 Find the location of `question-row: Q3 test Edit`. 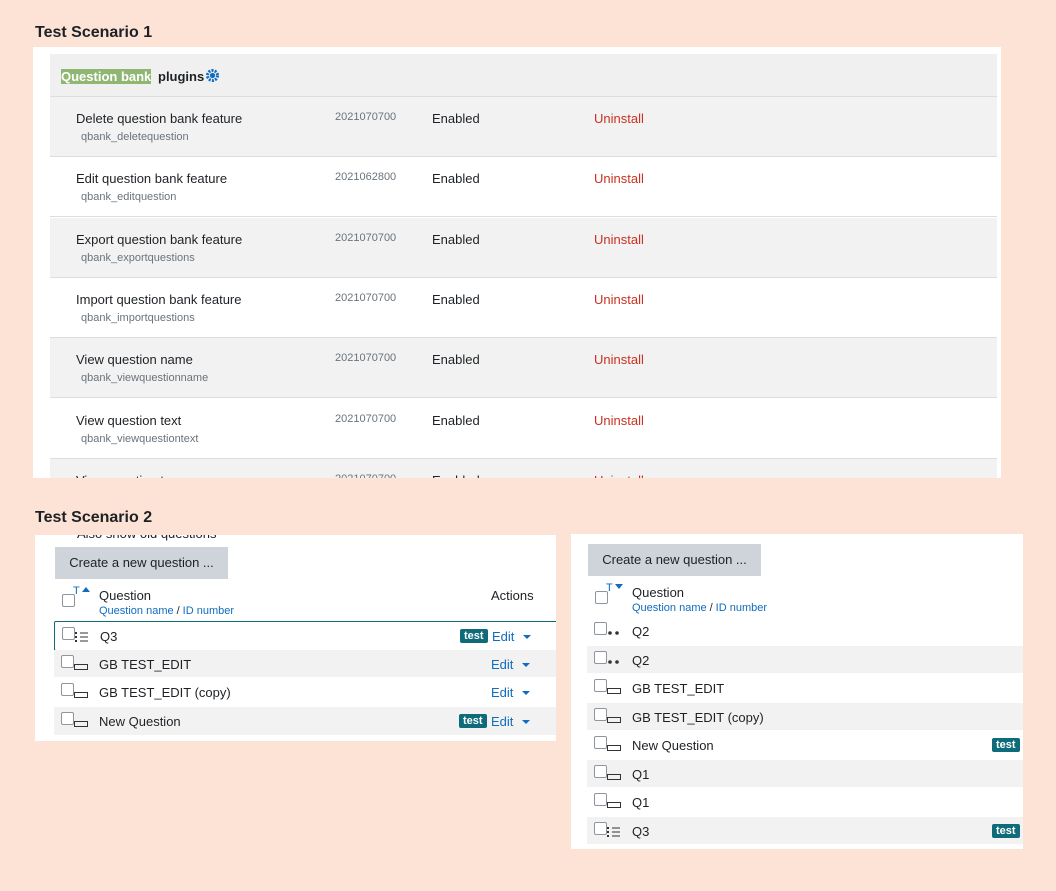

question-row: Q3 test Edit is located at coordinates (305, 636).